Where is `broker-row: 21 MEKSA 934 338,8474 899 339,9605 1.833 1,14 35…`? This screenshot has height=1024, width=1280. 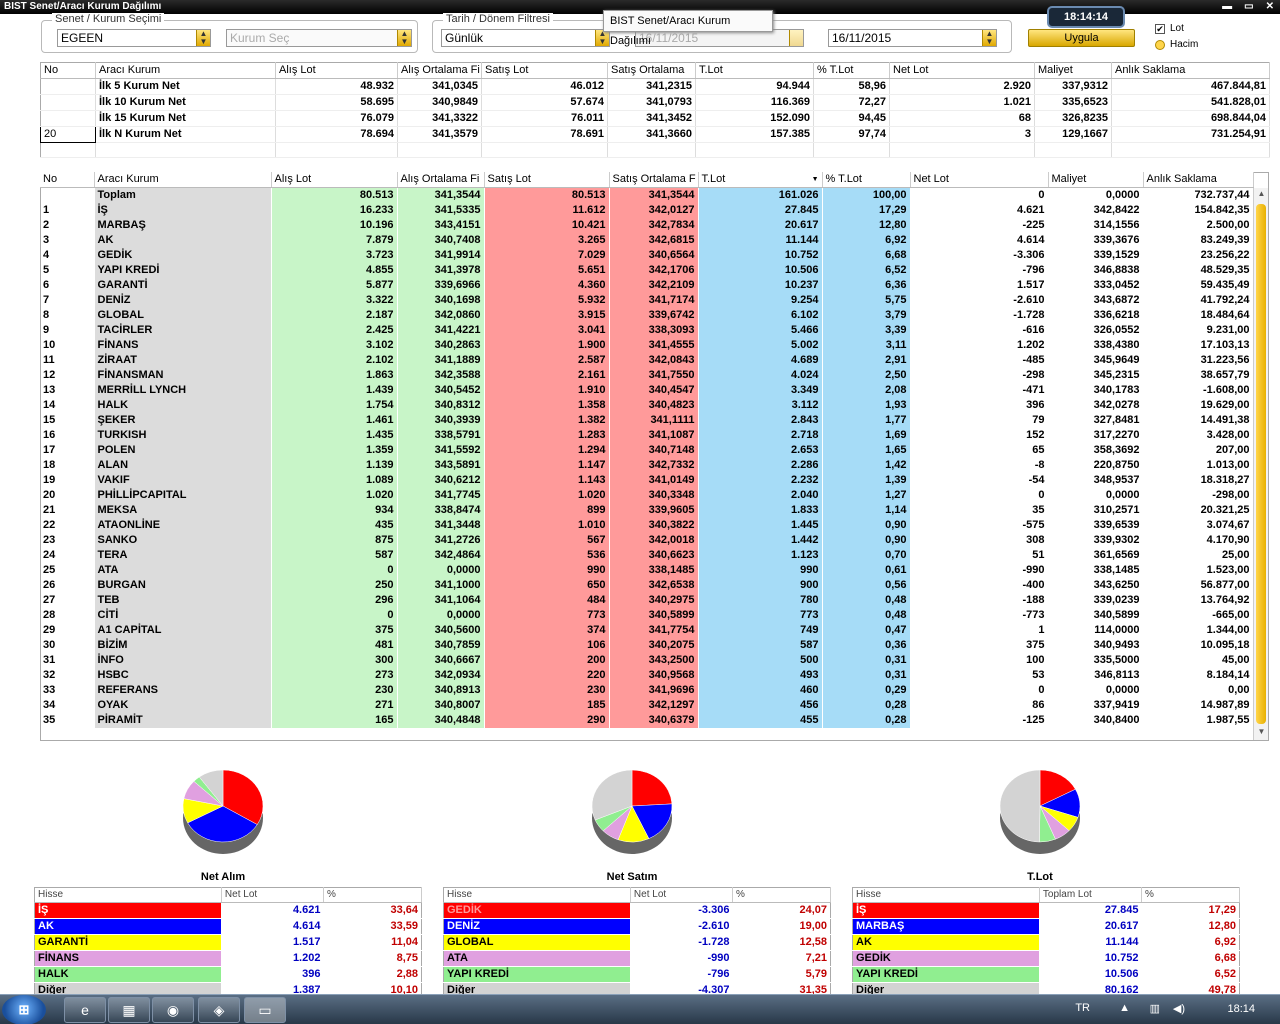
broker-row: 21 MEKSA 934 338,8474 899 339,9605 1.833 1,14 35… is located at coordinates (647, 510).